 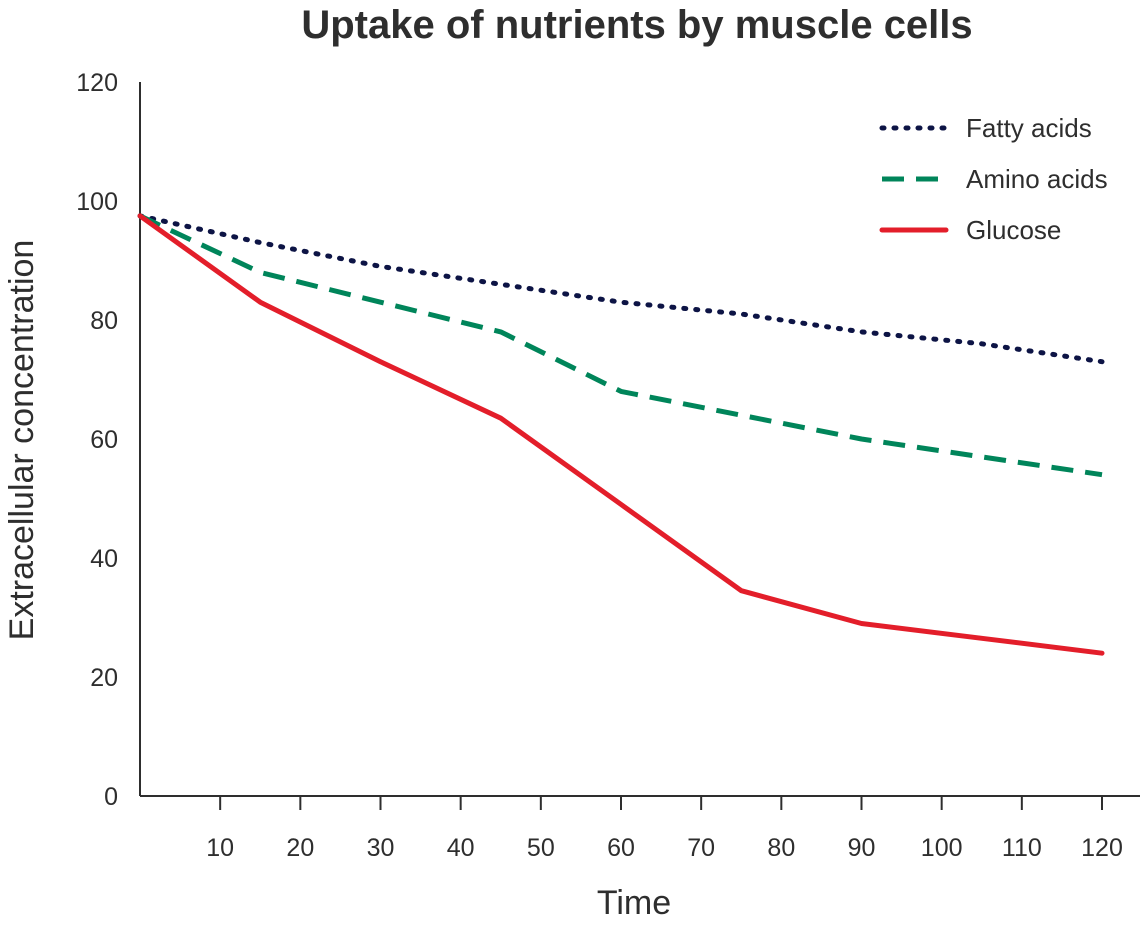 What do you see at coordinates (1013, 230) in the screenshot?
I see `legend-label-glucose: Glucose` at bounding box center [1013, 230].